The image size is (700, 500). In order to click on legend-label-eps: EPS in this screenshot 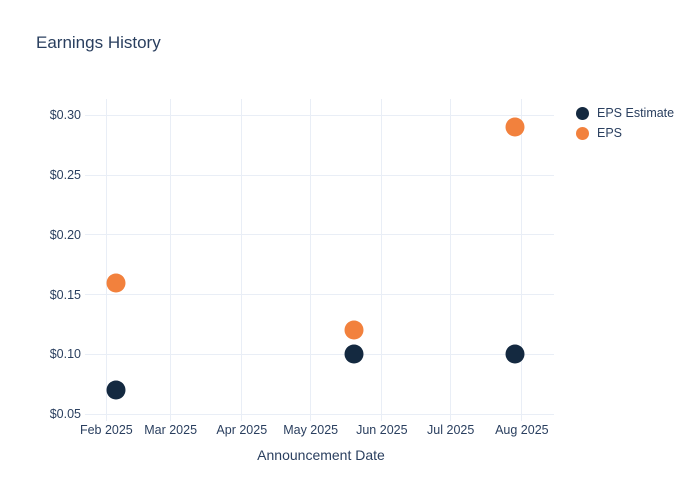, I will do `click(610, 133)`.